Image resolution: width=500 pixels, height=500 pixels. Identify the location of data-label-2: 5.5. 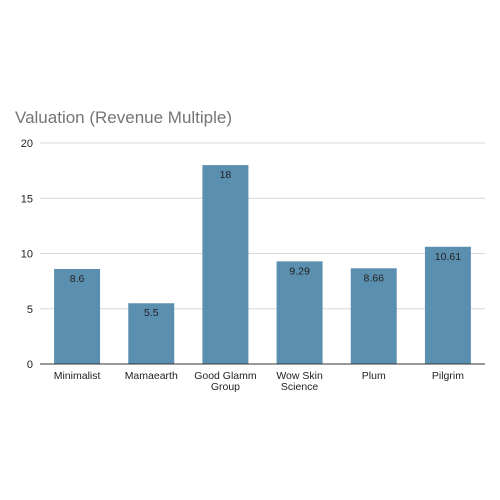
(151, 313).